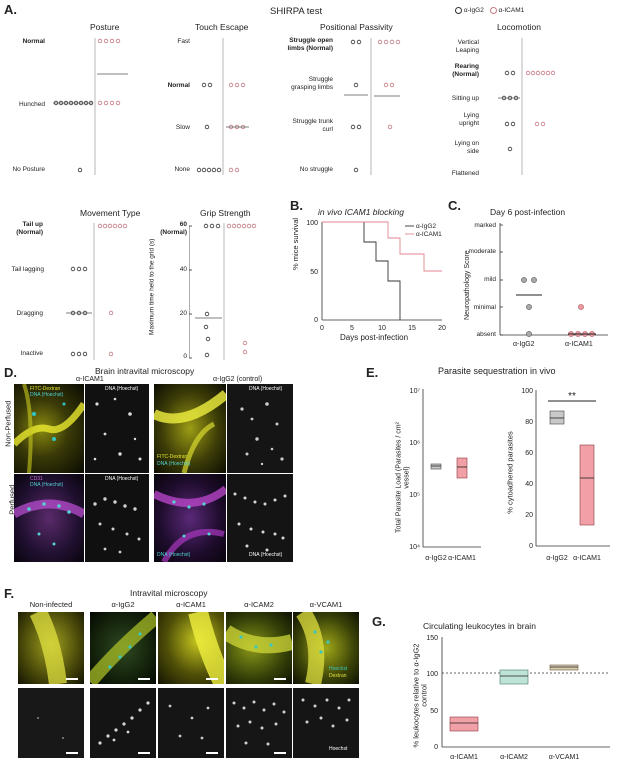 The width and height of the screenshot is (617, 767). I want to click on passivity-level-grasp: Struggle grasping limbs, so click(312, 83).